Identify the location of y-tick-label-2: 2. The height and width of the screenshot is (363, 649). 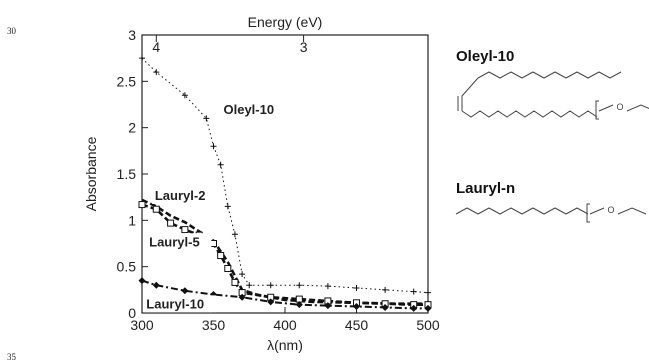
(132, 128).